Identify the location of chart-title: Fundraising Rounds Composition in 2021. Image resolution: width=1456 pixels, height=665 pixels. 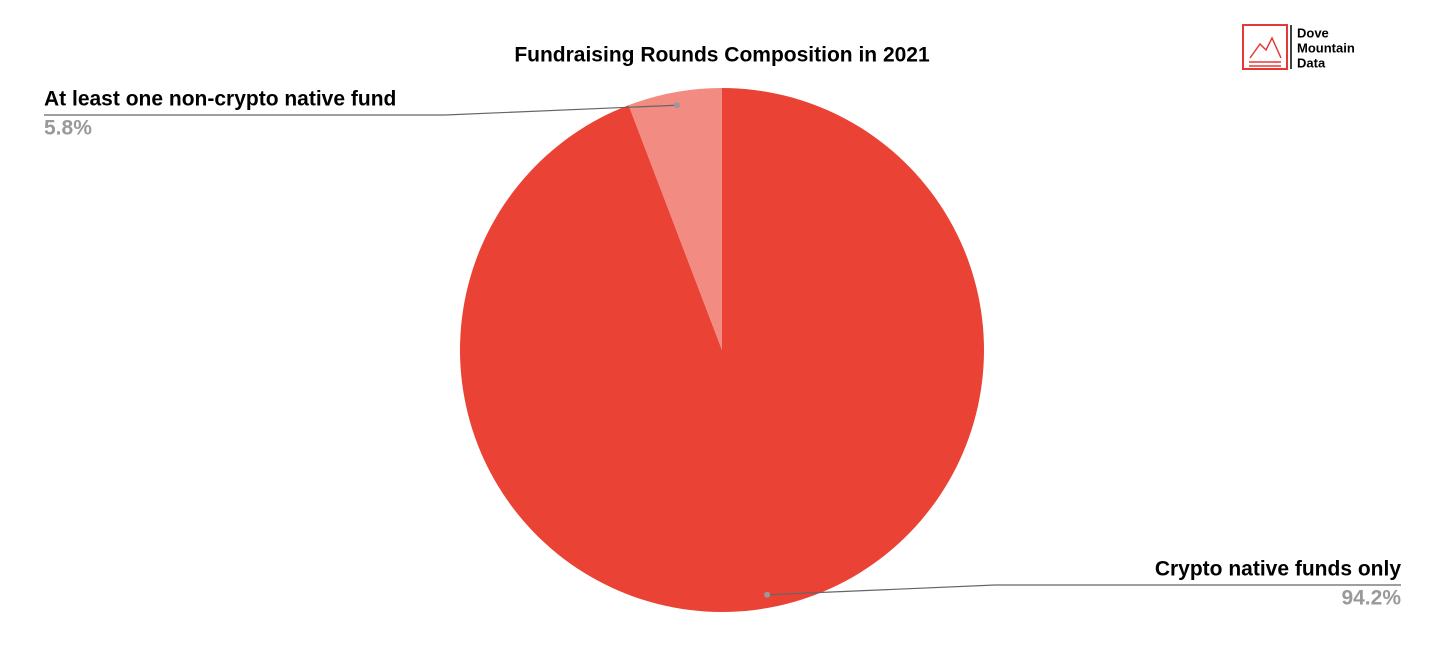
(722, 55).